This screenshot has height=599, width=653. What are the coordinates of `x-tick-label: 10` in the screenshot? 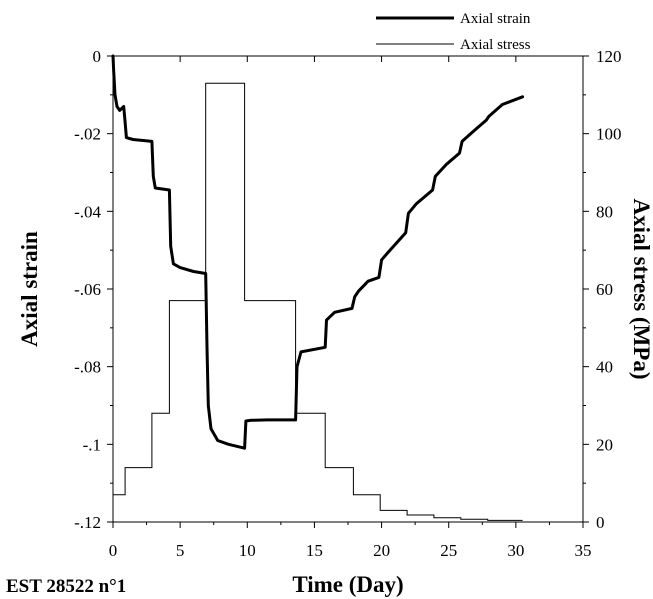 It's located at (247, 550).